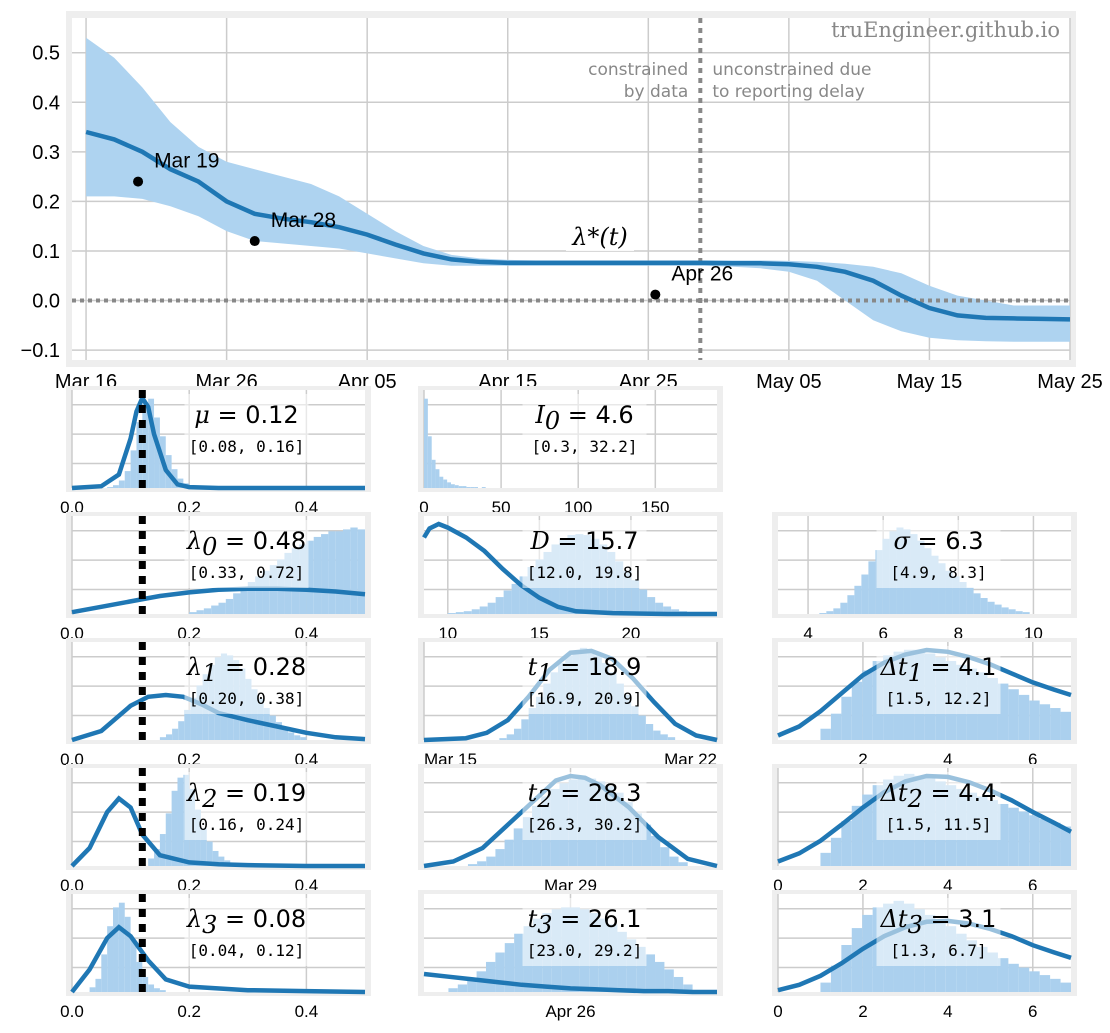 The height and width of the screenshot is (1033, 1110). I want to click on posterior-panel: 0 2 4 6 Δt2 = 4.4 [1.5, 11.5], so click(924, 829).